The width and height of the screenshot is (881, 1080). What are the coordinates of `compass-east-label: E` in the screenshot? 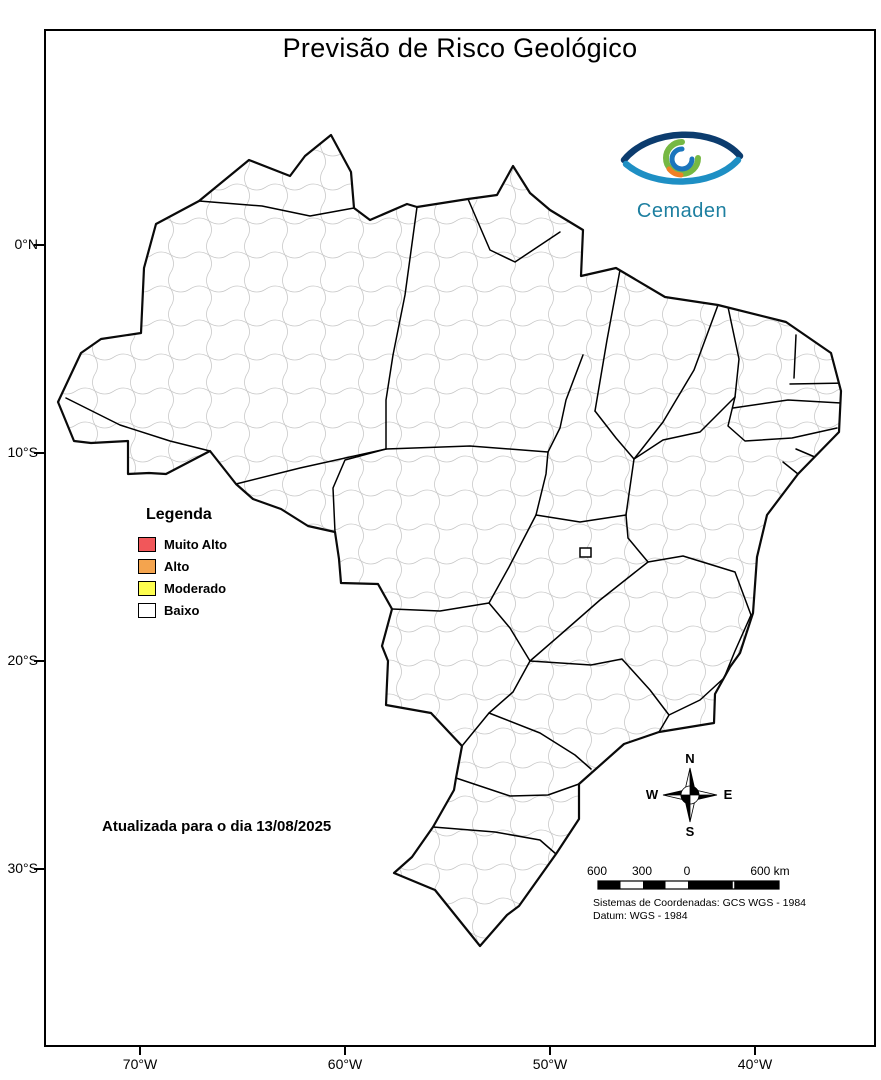 It's located at (728, 794).